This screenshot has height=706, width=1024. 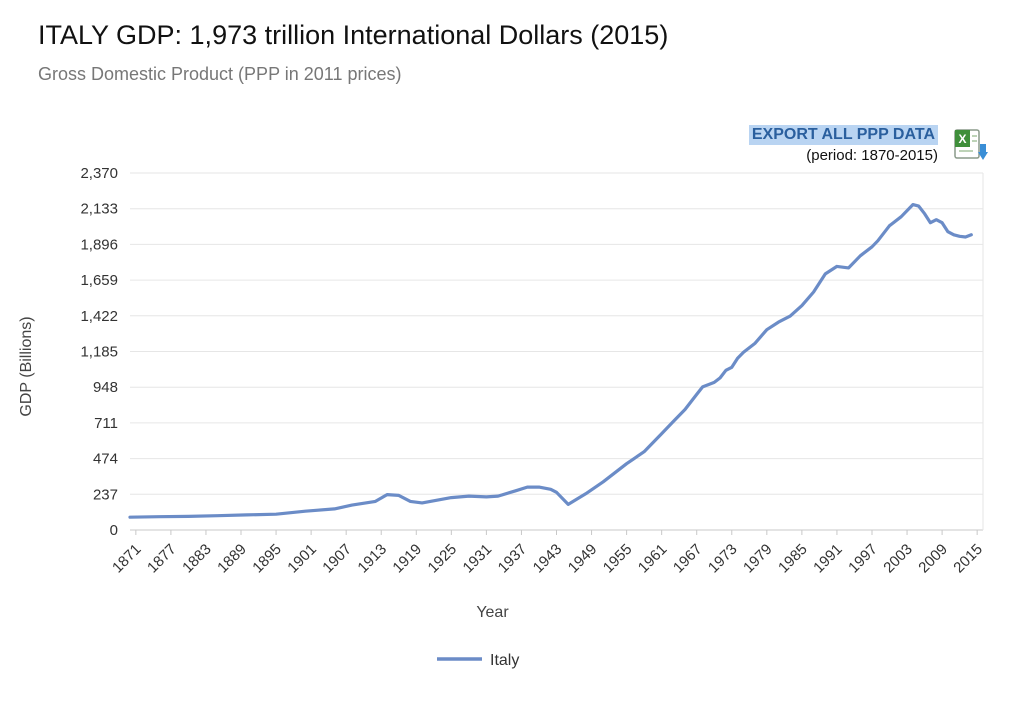 What do you see at coordinates (968, 559) in the screenshot?
I see `x-tick-label: 2015` at bounding box center [968, 559].